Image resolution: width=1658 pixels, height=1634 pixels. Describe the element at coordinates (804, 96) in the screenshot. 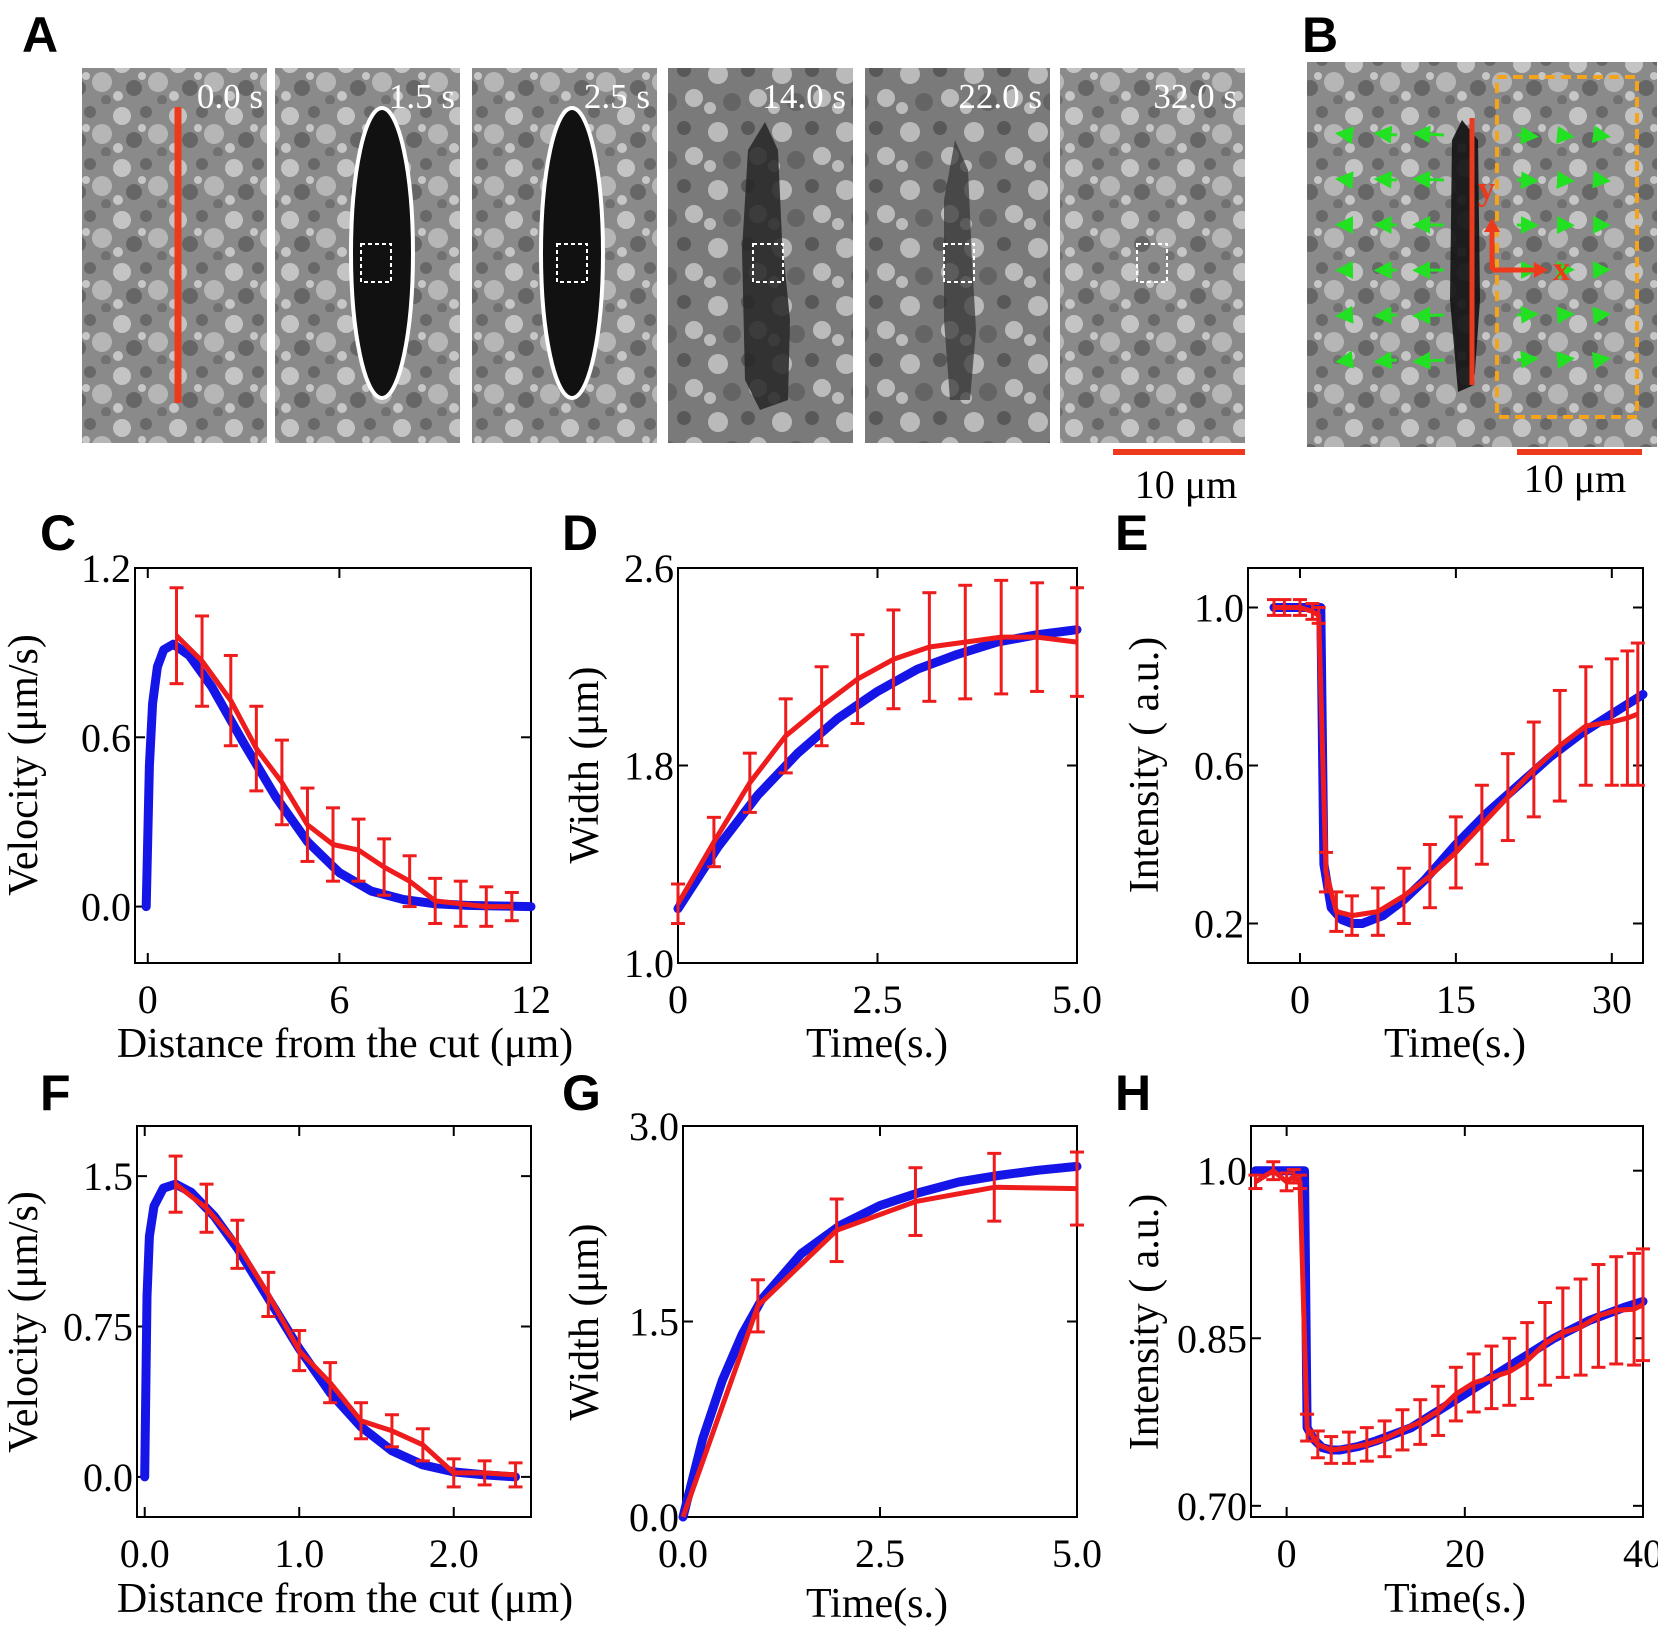

I see `timestamp-4: 14.0 s` at that location.